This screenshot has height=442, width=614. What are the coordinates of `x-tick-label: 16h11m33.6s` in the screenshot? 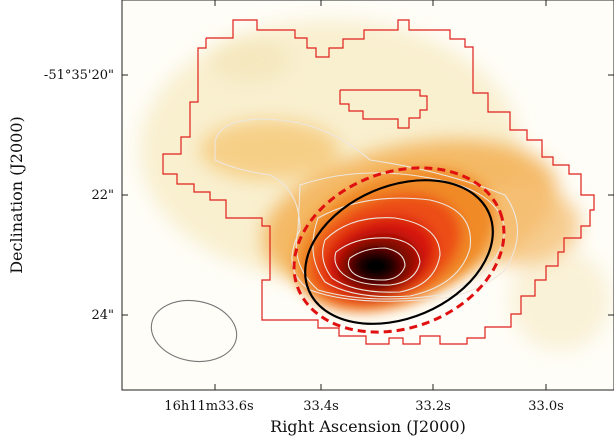 It's located at (208, 406).